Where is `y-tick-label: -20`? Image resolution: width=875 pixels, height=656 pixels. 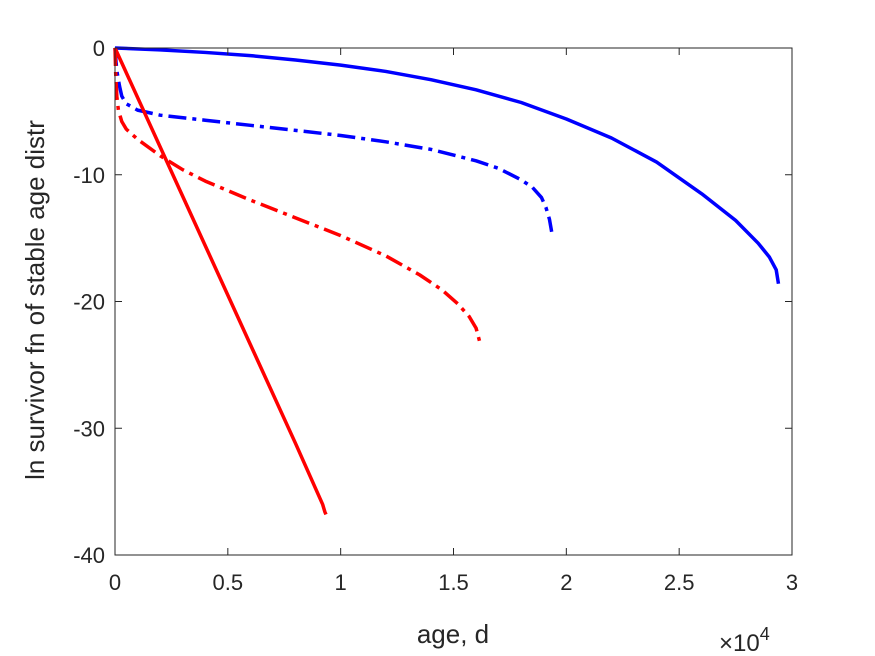 y-tick-label: -20 is located at coordinates (89, 302).